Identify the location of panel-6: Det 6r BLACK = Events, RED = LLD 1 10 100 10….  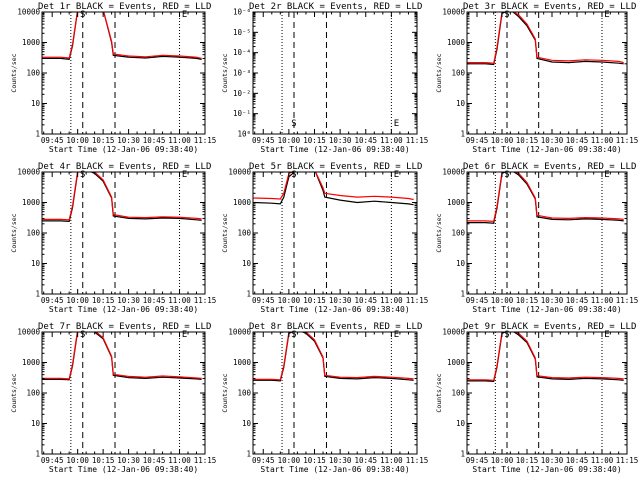
(536, 238).